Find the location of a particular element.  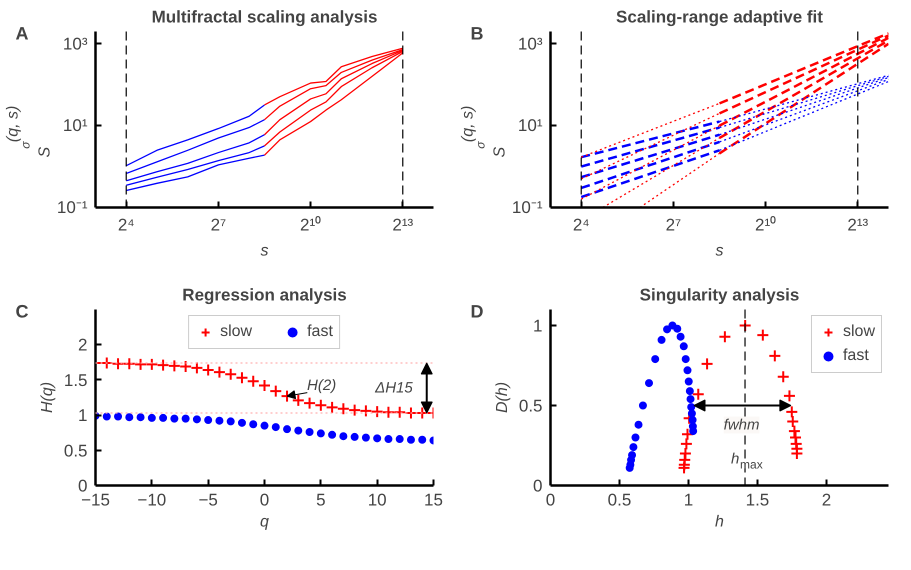

y-tick-label: 2 is located at coordinates (83, 345).